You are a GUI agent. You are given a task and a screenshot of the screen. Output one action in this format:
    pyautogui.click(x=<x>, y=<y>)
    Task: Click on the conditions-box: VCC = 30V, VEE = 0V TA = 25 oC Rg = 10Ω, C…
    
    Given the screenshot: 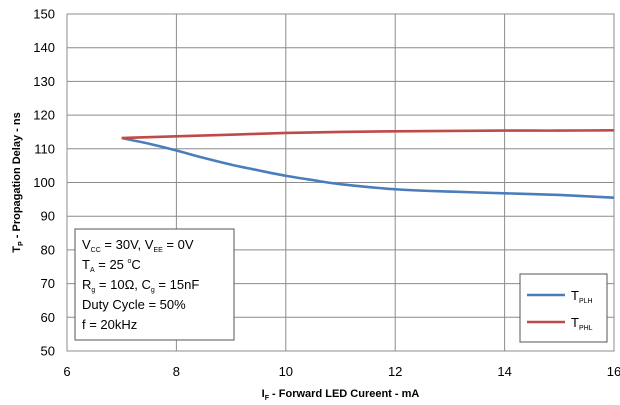 What is the action you would take?
    pyautogui.click(x=154, y=284)
    